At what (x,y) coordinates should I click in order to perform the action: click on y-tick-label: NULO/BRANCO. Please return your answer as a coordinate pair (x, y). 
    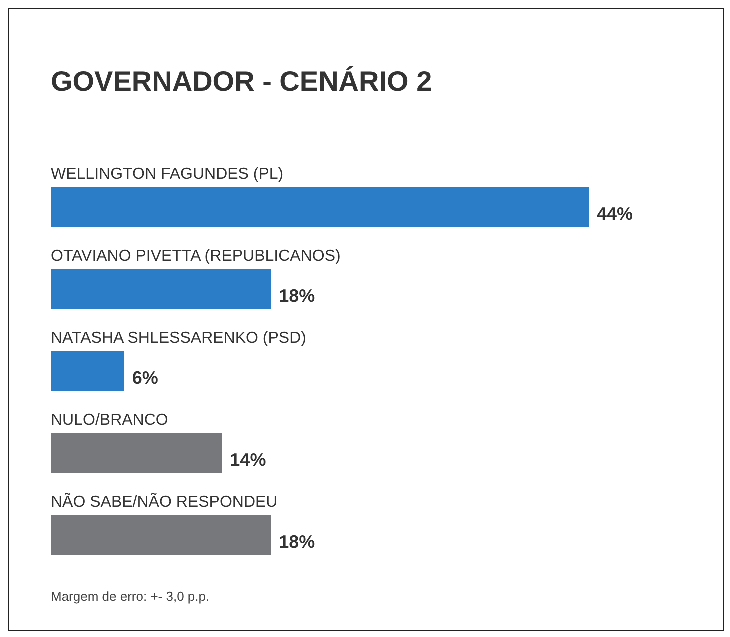
    Looking at the image, I should click on (109, 420).